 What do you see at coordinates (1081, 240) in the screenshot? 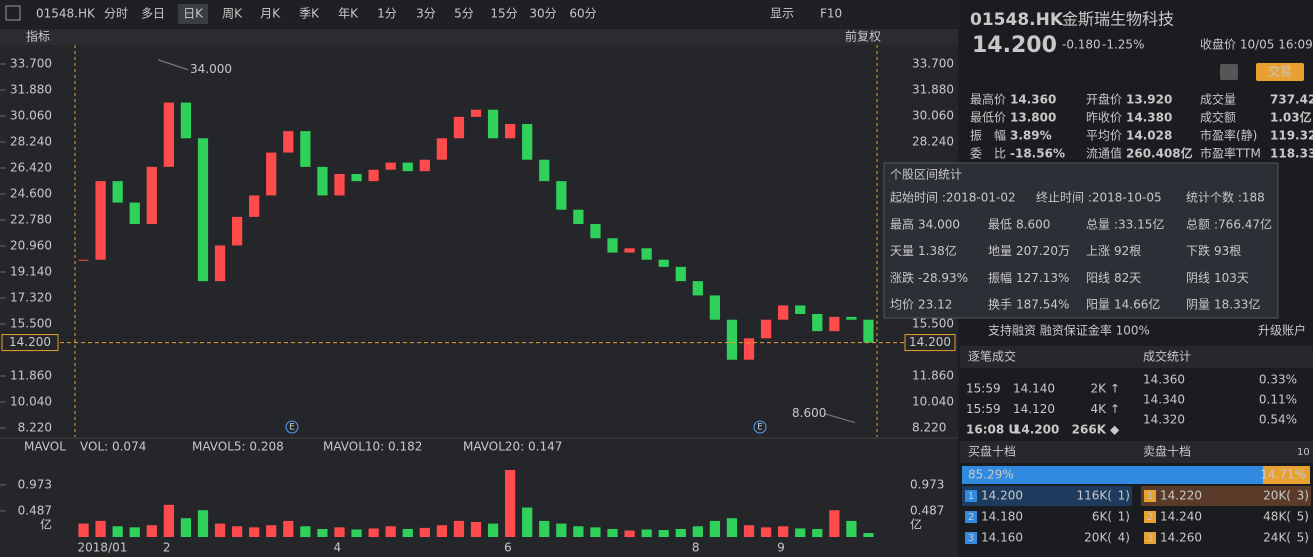
I see `interval-popup` at bounding box center [1081, 240].